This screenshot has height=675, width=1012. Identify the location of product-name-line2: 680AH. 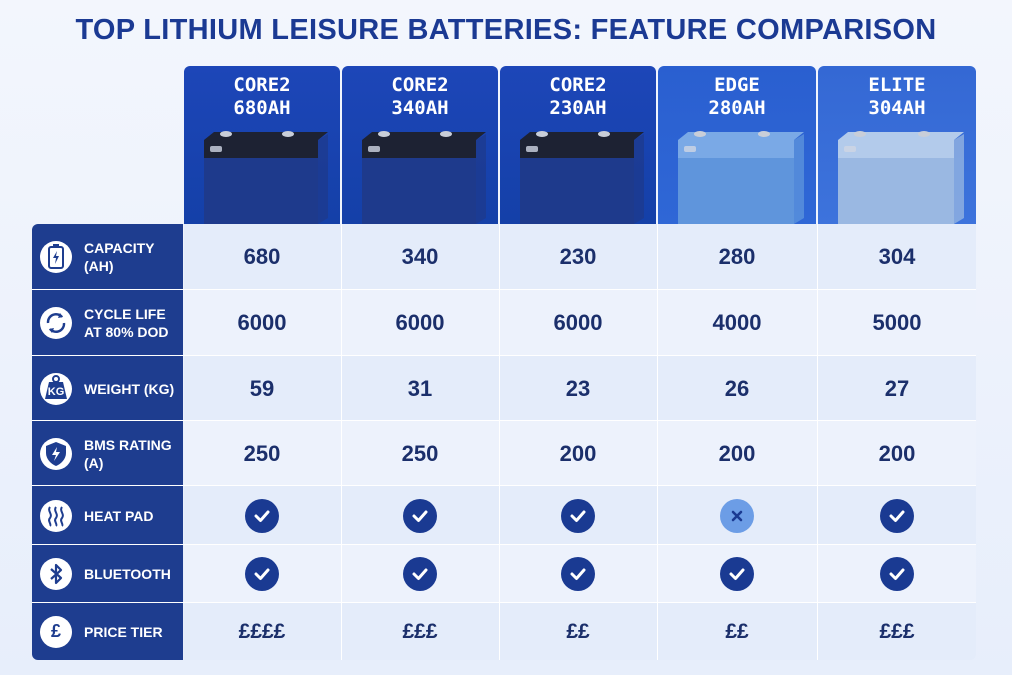
(262, 108).